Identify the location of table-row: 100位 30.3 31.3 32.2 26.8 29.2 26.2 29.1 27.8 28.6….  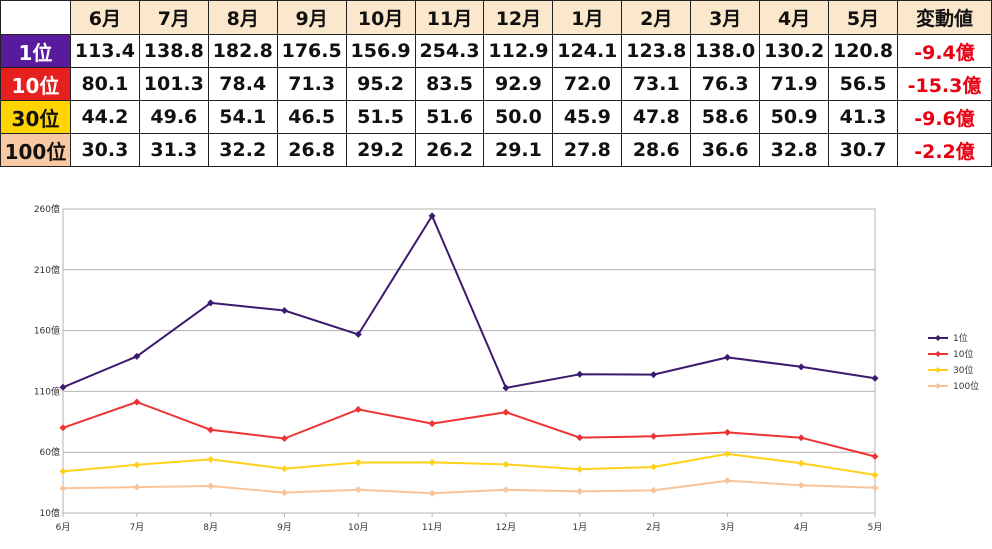
(496, 150).